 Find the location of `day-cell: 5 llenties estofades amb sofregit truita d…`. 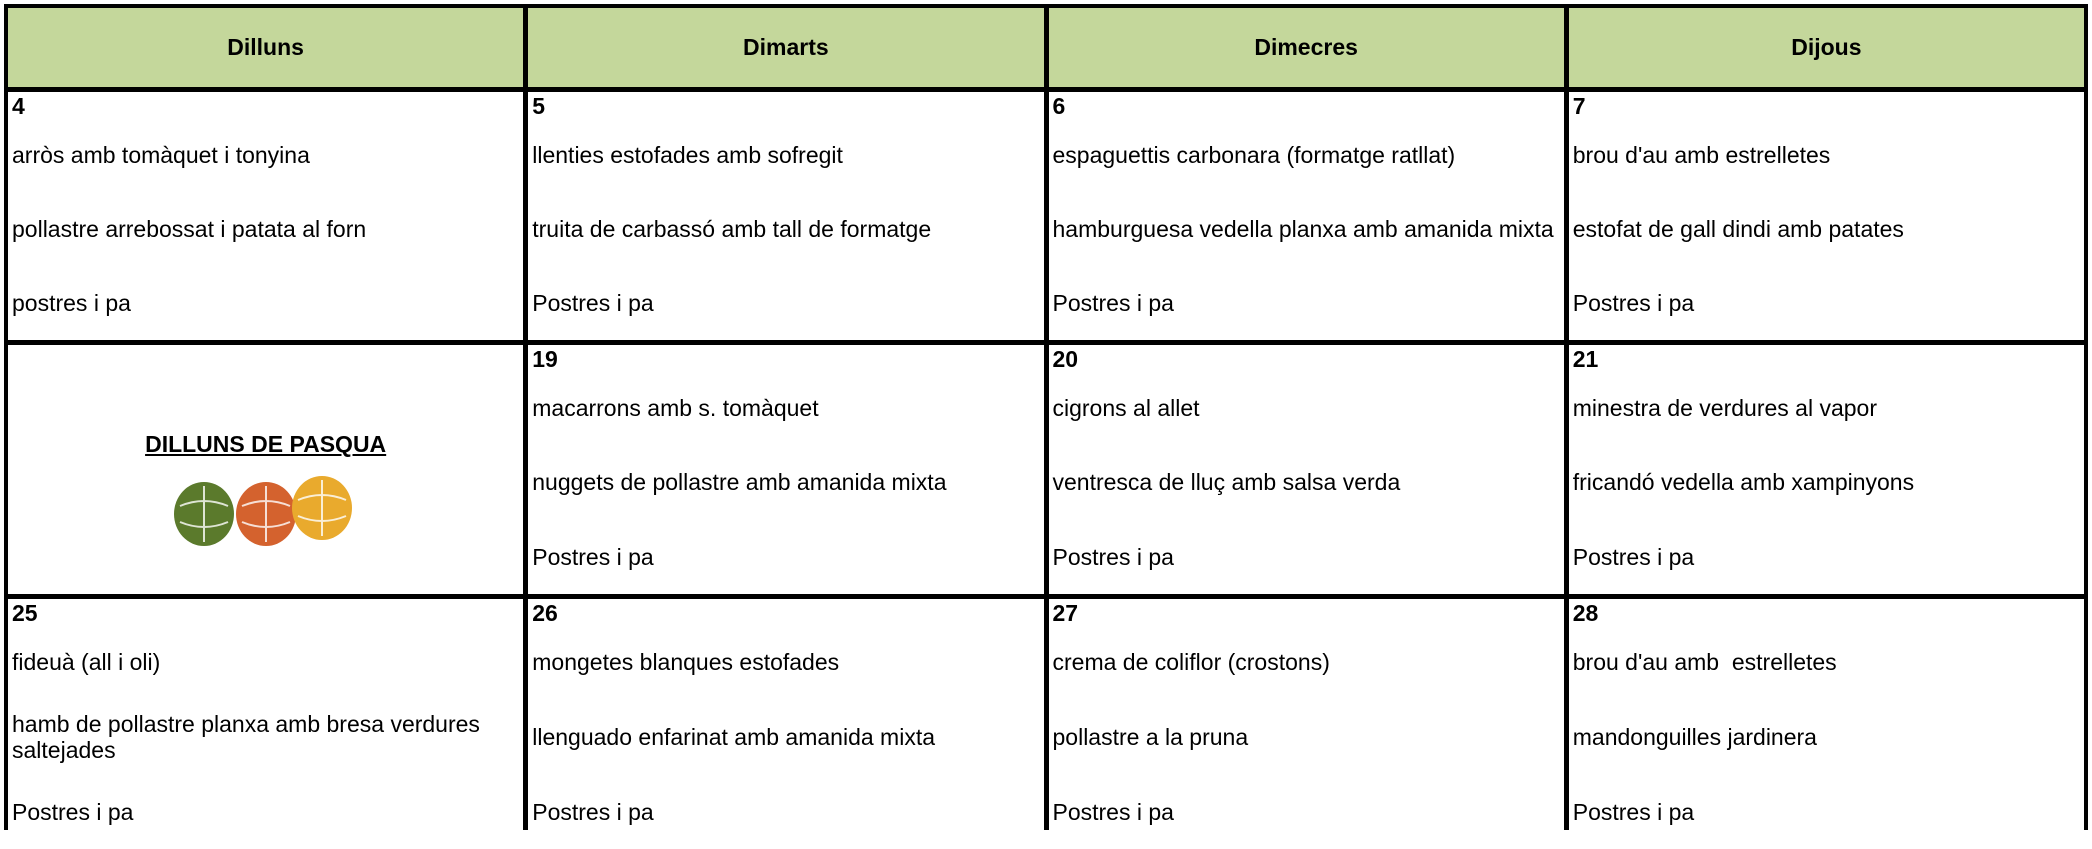

day-cell: 5 llenties estofades amb sofregit truita d… is located at coordinates (786, 216).